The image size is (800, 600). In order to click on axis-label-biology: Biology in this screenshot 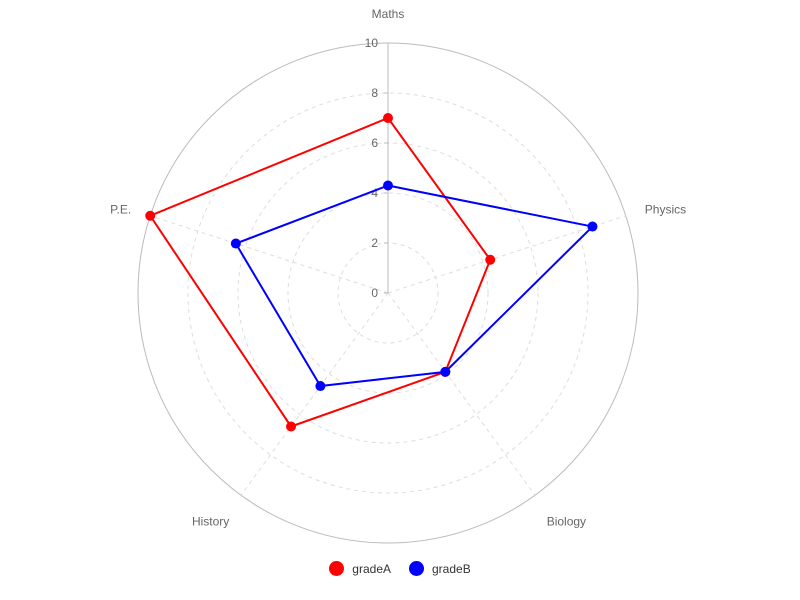, I will do `click(566, 521)`.